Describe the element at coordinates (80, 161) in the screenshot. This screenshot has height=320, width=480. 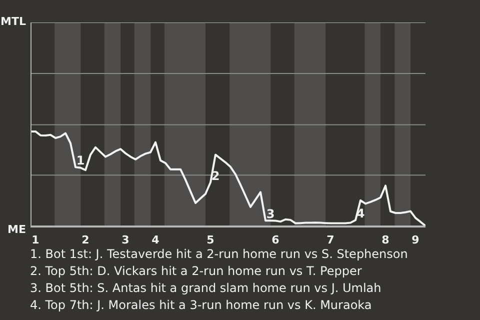
I see `annotation: 1` at that location.